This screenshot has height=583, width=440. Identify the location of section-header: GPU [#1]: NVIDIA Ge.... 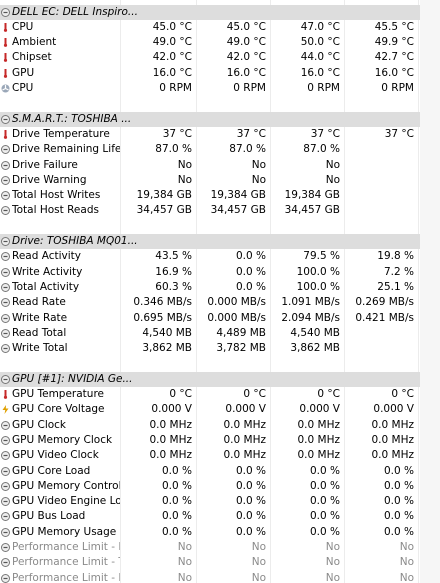
(210, 379).